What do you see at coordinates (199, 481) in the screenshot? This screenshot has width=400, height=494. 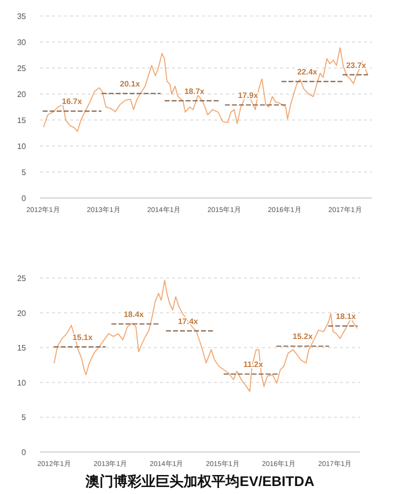 I see `text: 澳门博彩业巨头加权平均EV/EBITDA` at bounding box center [199, 481].